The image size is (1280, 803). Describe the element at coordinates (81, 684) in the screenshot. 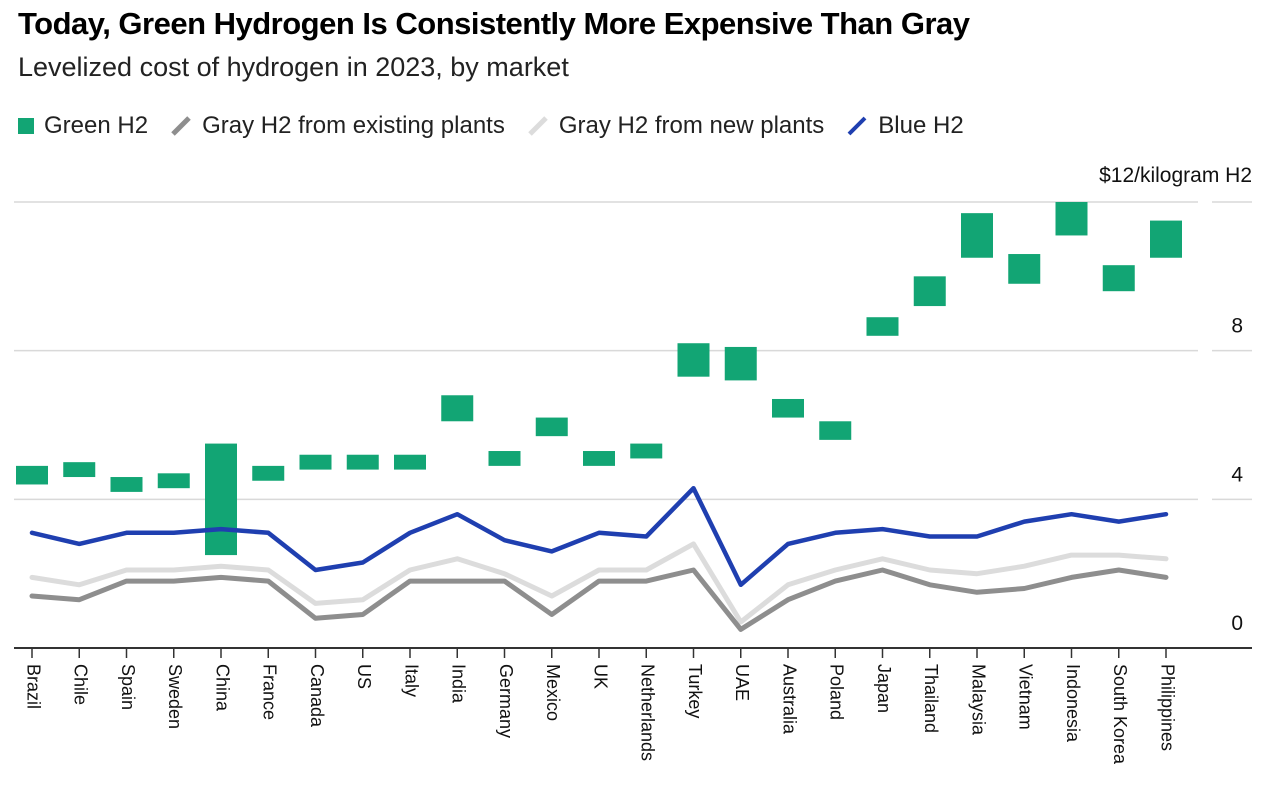

I see `x-tick-label: Chile` at that location.